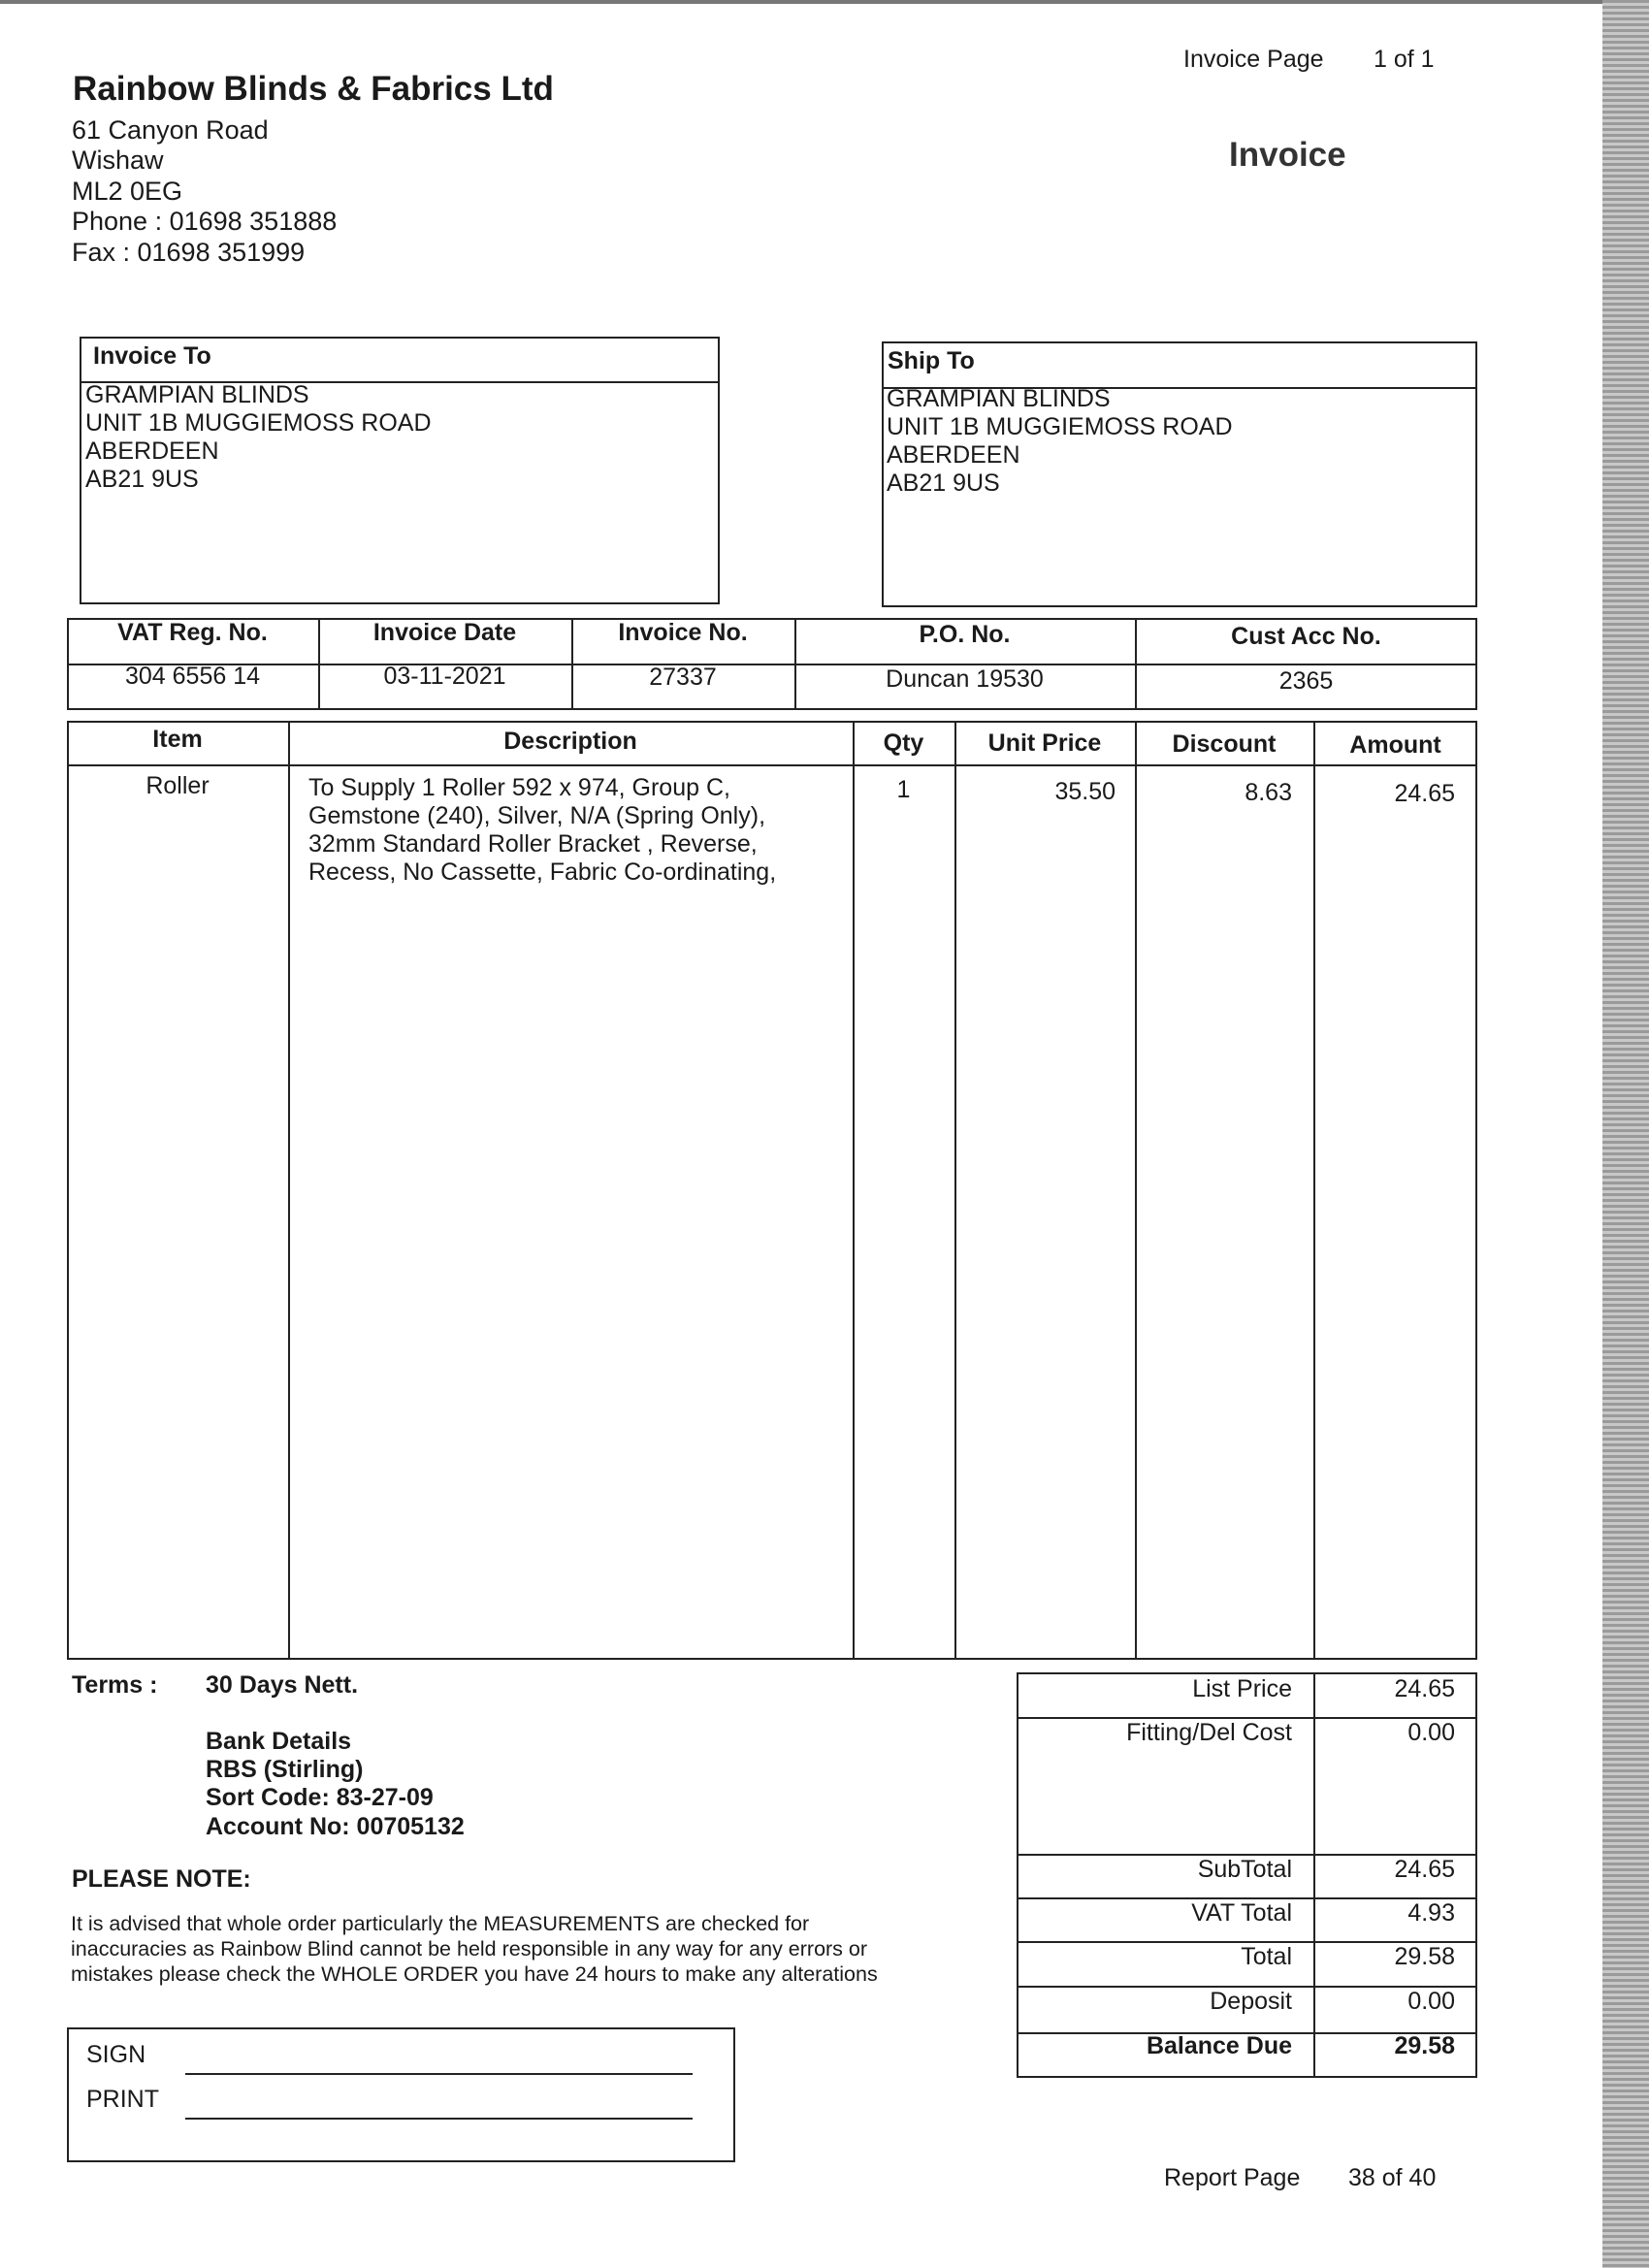 Image resolution: width=1649 pixels, height=2268 pixels. I want to click on ship-to-box, so click(1179, 474).